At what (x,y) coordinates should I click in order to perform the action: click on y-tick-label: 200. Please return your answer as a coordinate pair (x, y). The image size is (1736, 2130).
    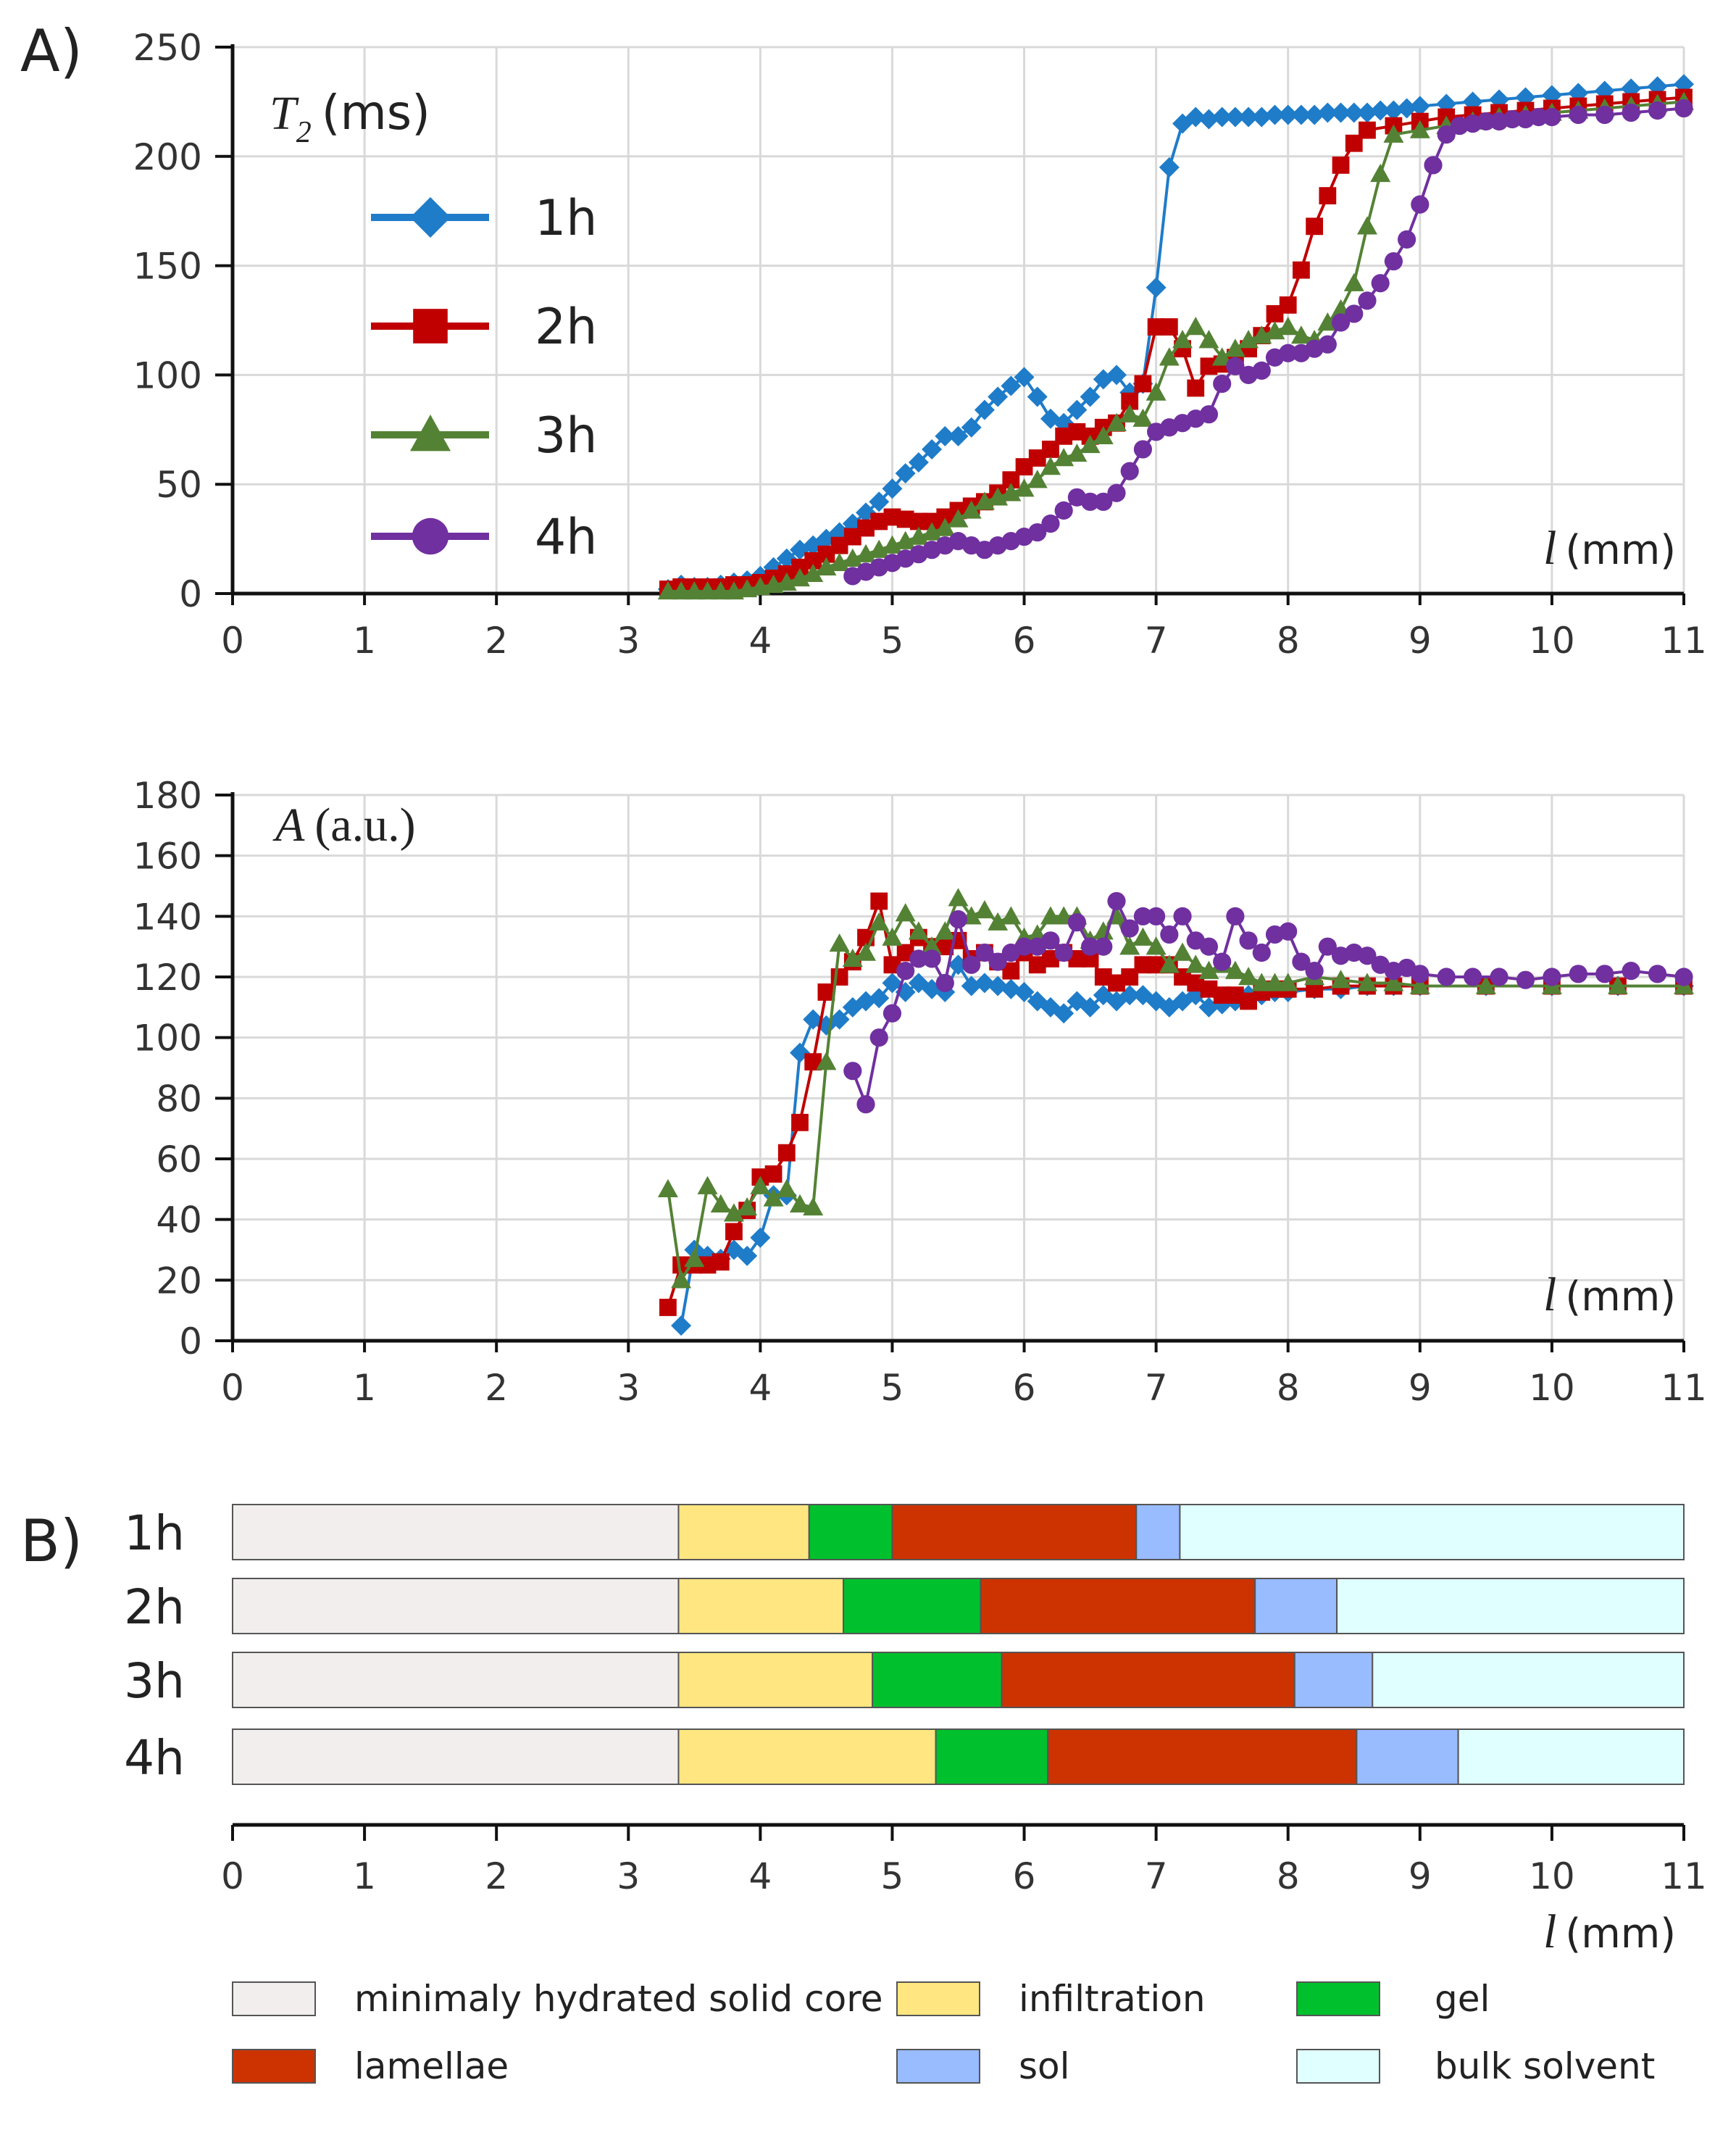
    Looking at the image, I should click on (167, 157).